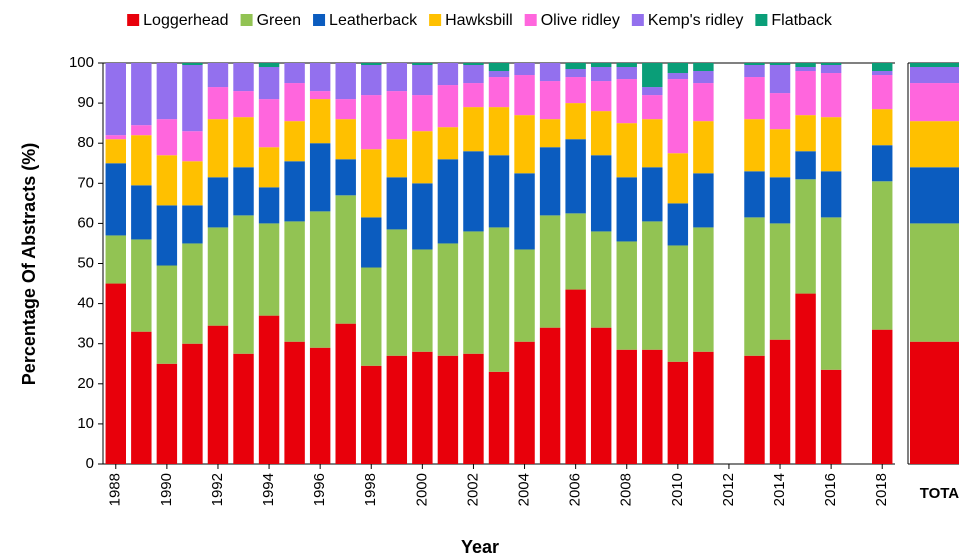 The width and height of the screenshot is (959, 560). I want to click on y-tick-label: 0, so click(90, 463).